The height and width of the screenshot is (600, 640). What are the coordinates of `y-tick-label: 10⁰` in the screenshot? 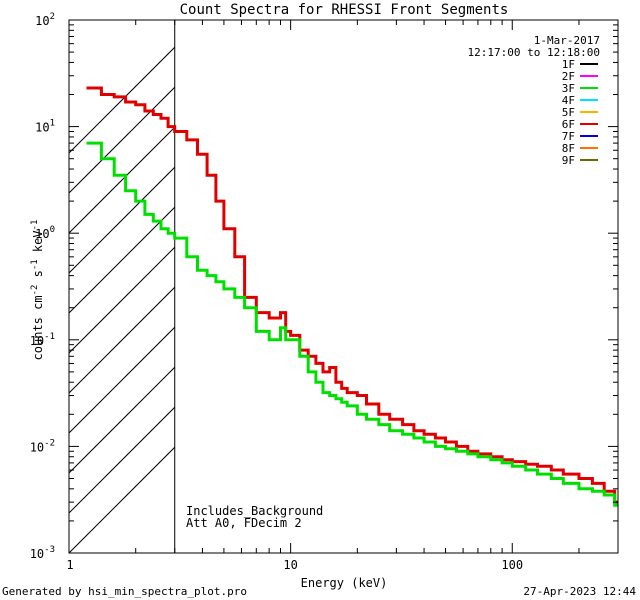 It's located at (45, 233).